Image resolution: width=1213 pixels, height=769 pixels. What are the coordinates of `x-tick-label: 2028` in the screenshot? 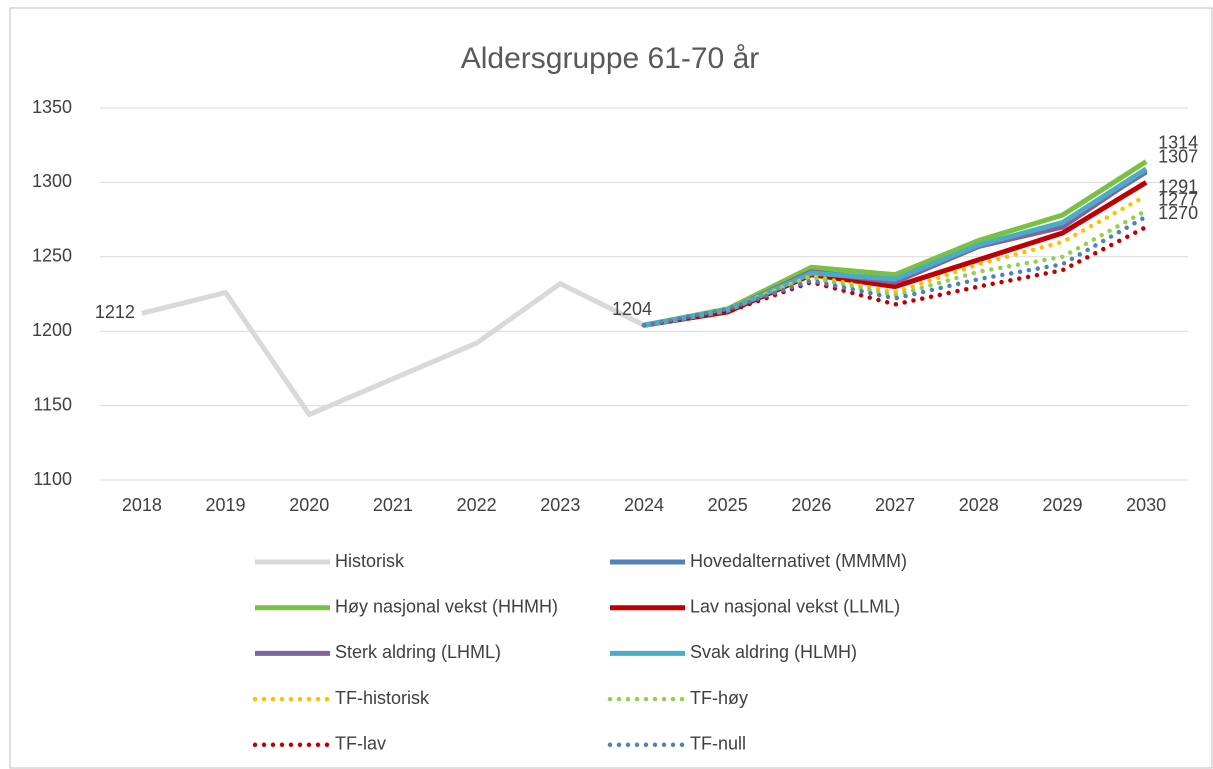 It's located at (979, 505).